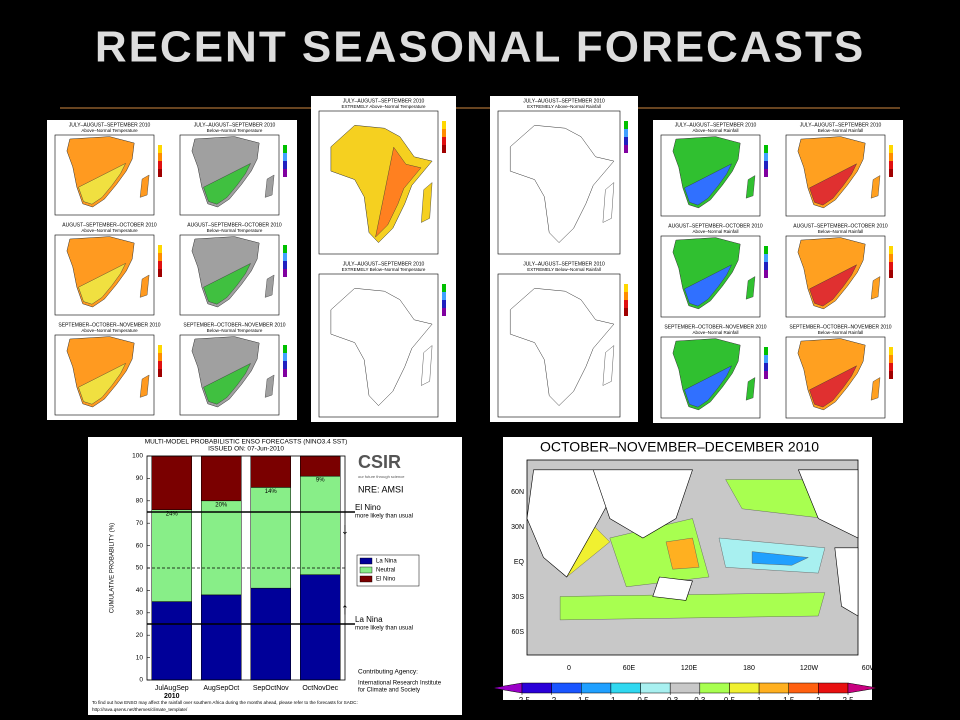 The width and height of the screenshot is (960, 720). Describe the element at coordinates (641, 700) in the screenshot. I see `colorbar-label: −0.5` at that location.